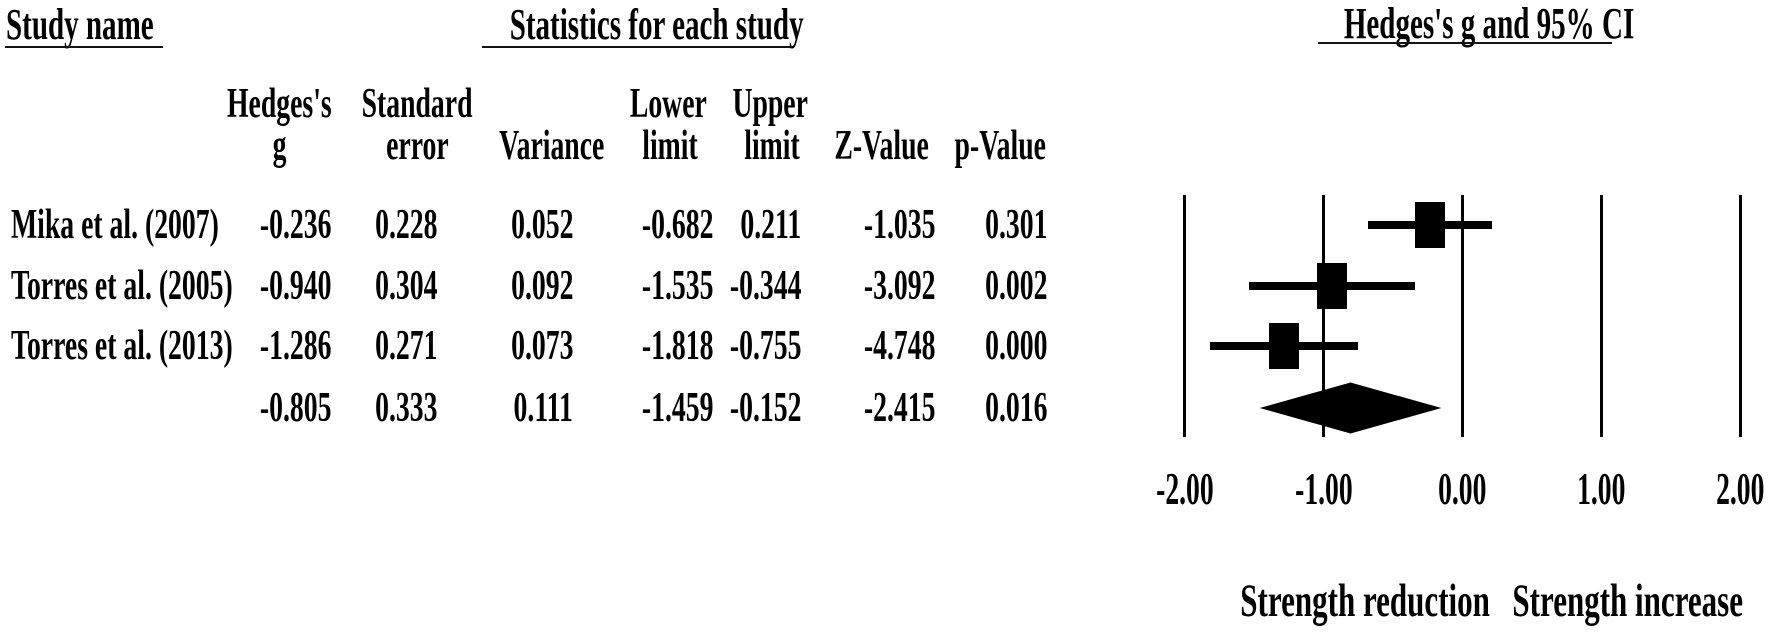 The height and width of the screenshot is (638, 1772). I want to click on value-text: 0.333, so click(405, 408).